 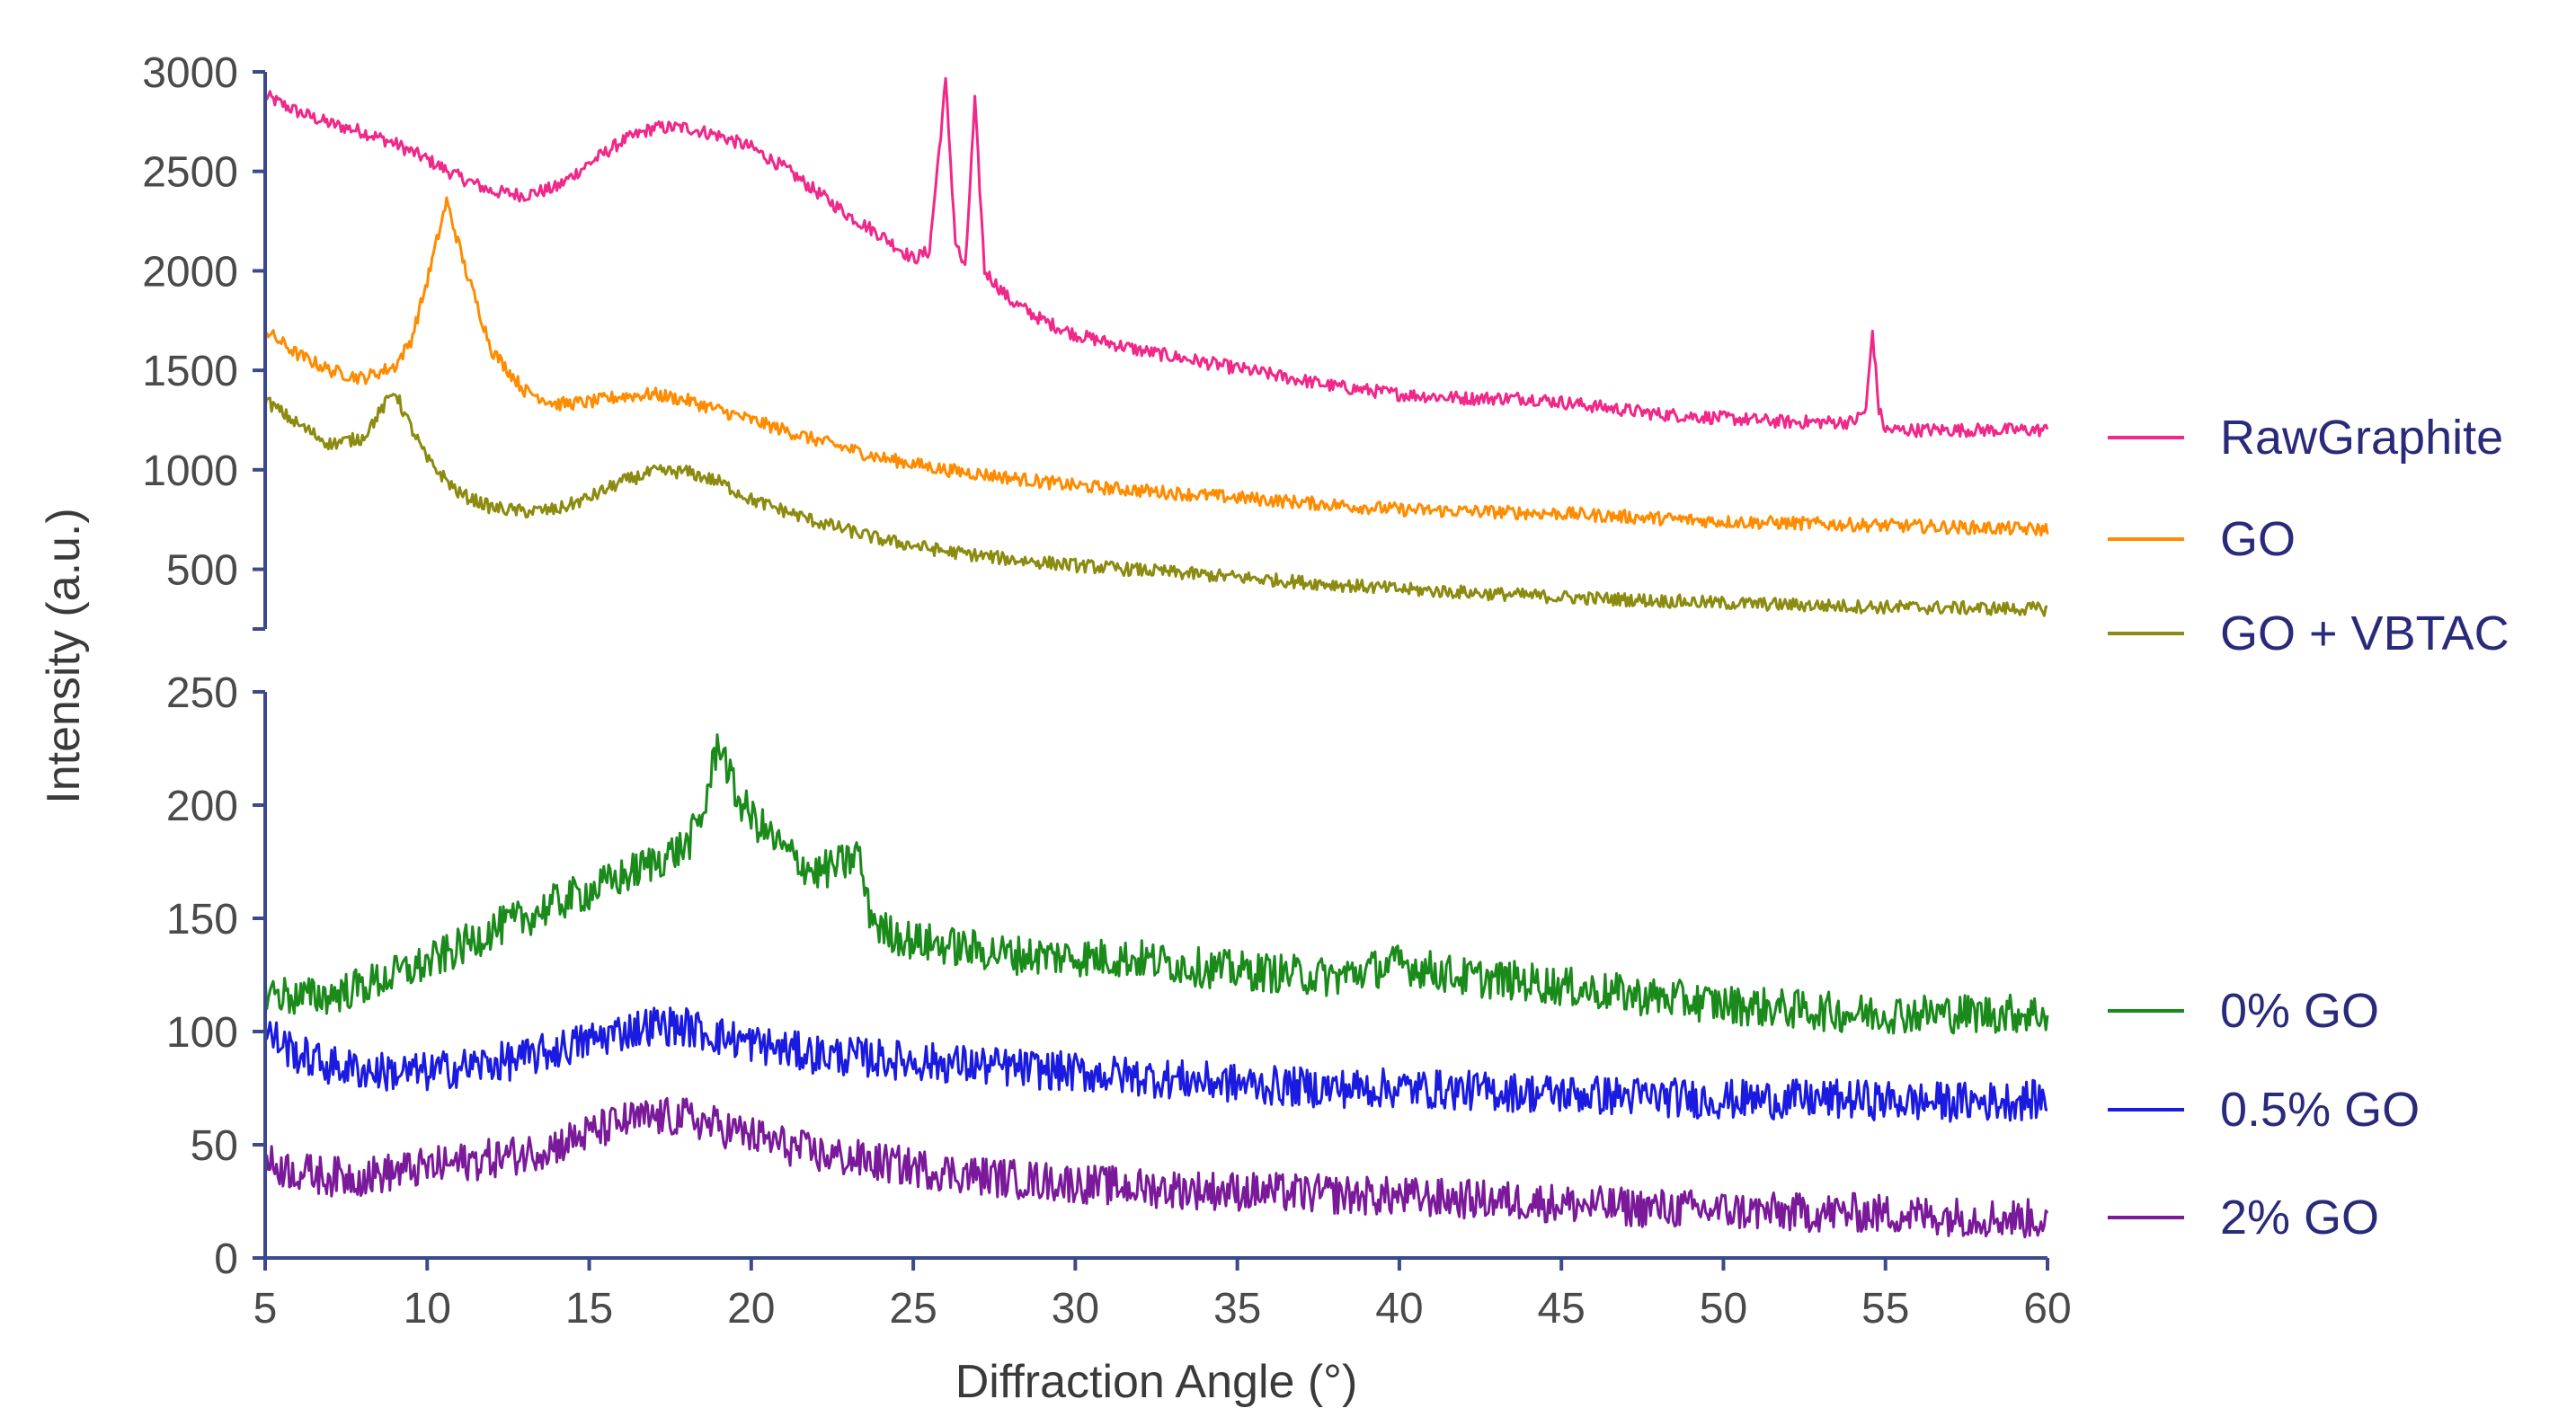 What do you see at coordinates (1156, 884) in the screenshot?
I see `series-line-0-go` at bounding box center [1156, 884].